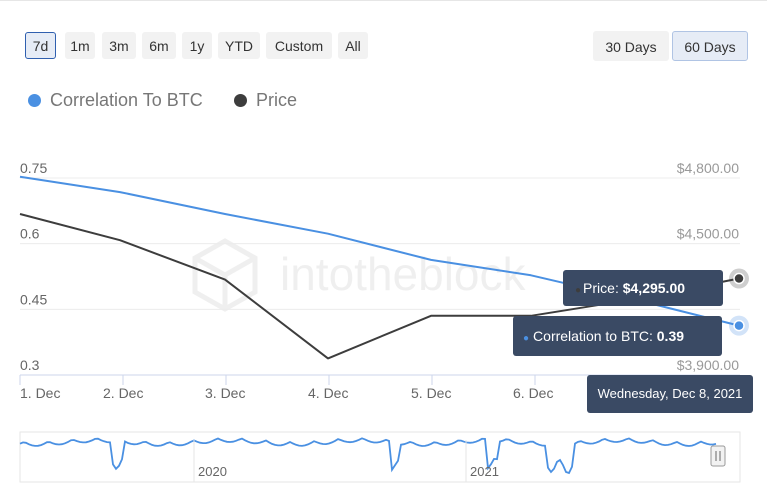 This screenshot has width=767, height=487. What do you see at coordinates (670, 394) in the screenshot?
I see `date-tooltip: Wednesday, Dec 8, 2021` at bounding box center [670, 394].